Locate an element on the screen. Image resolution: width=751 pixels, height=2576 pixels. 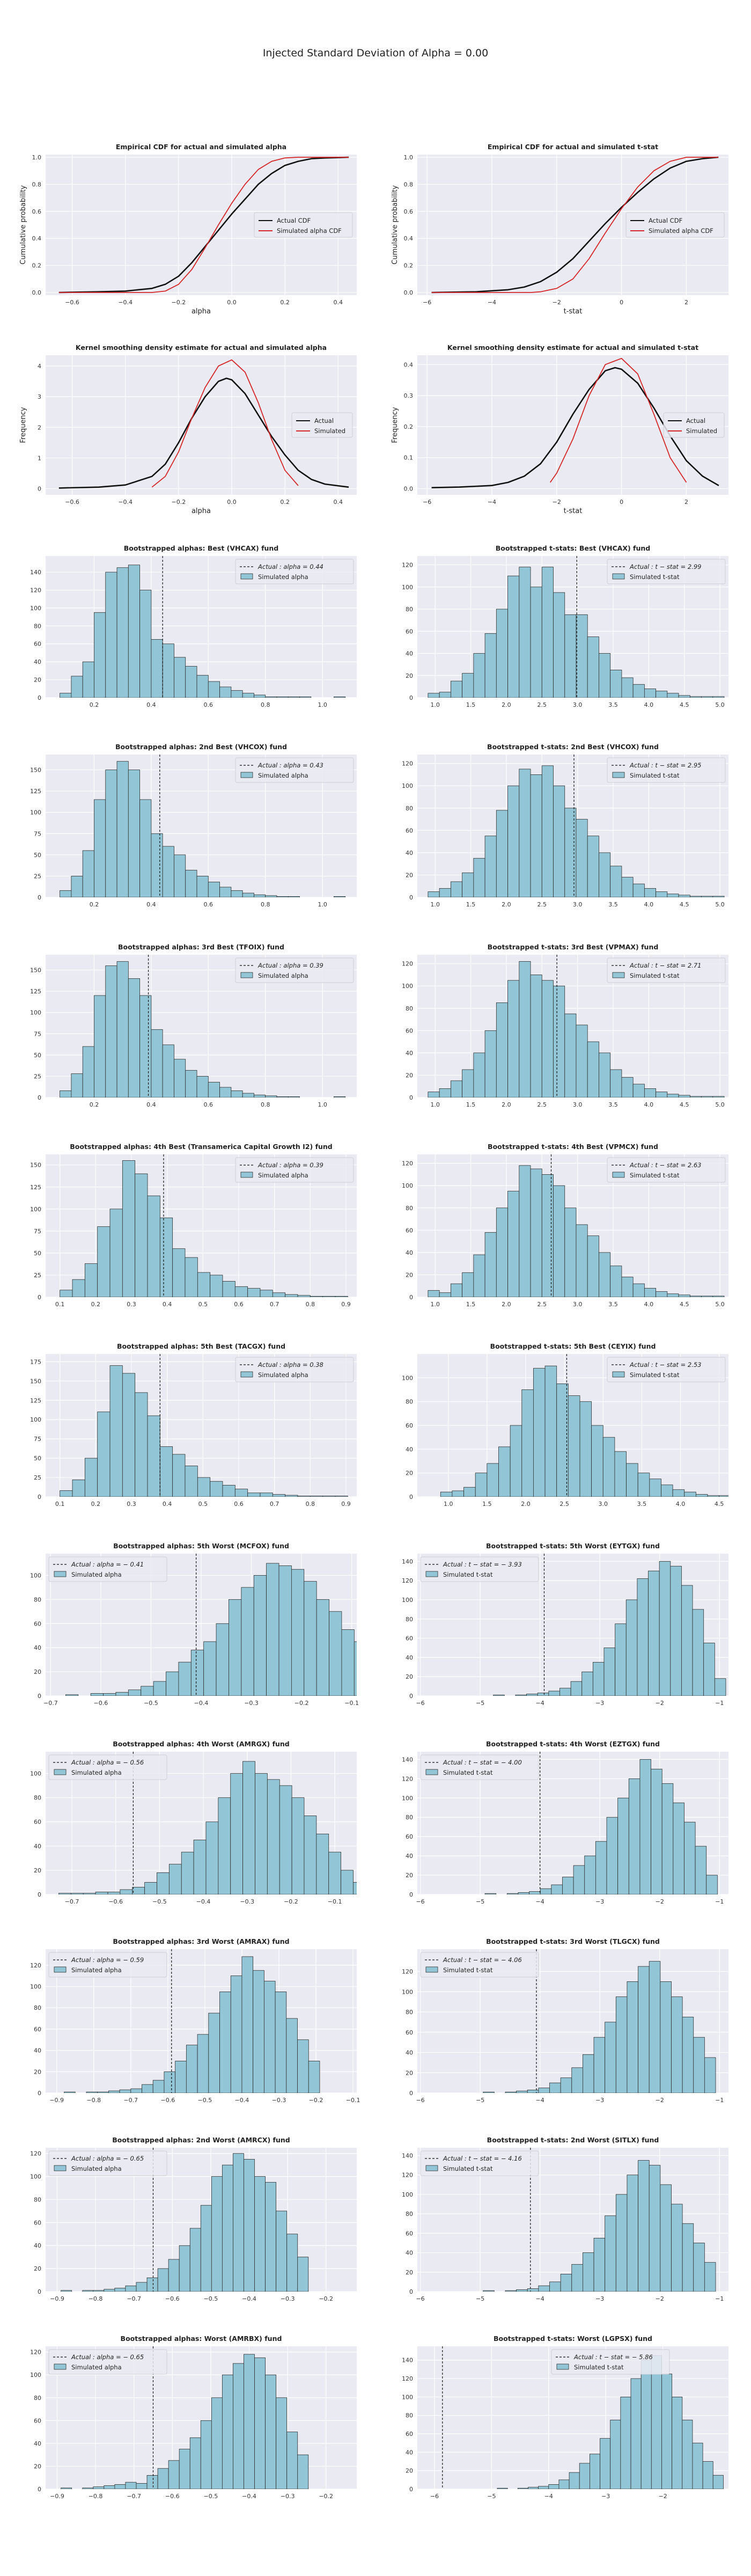
y-tick-label: 125 is located at coordinates (36, 1187).